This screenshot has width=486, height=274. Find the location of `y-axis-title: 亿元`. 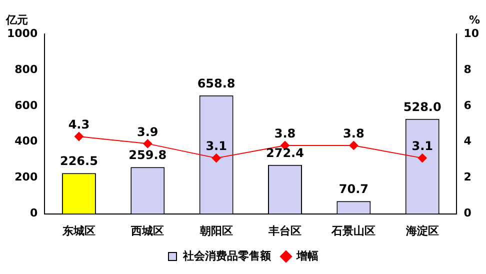

y-axis-title: 亿元 is located at coordinates (16, 19).